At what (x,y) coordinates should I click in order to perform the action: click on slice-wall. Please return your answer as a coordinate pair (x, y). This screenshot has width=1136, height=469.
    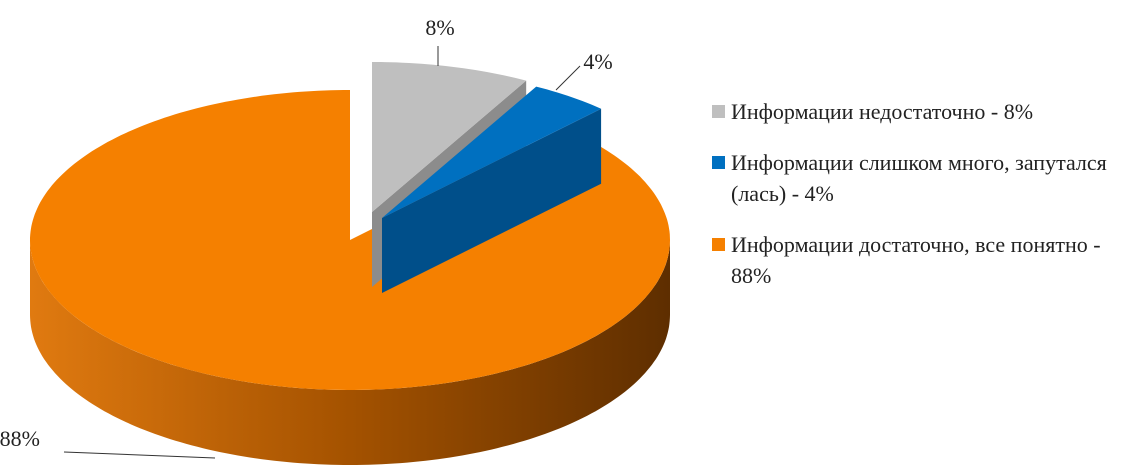
    Looking at the image, I should click on (492, 200).